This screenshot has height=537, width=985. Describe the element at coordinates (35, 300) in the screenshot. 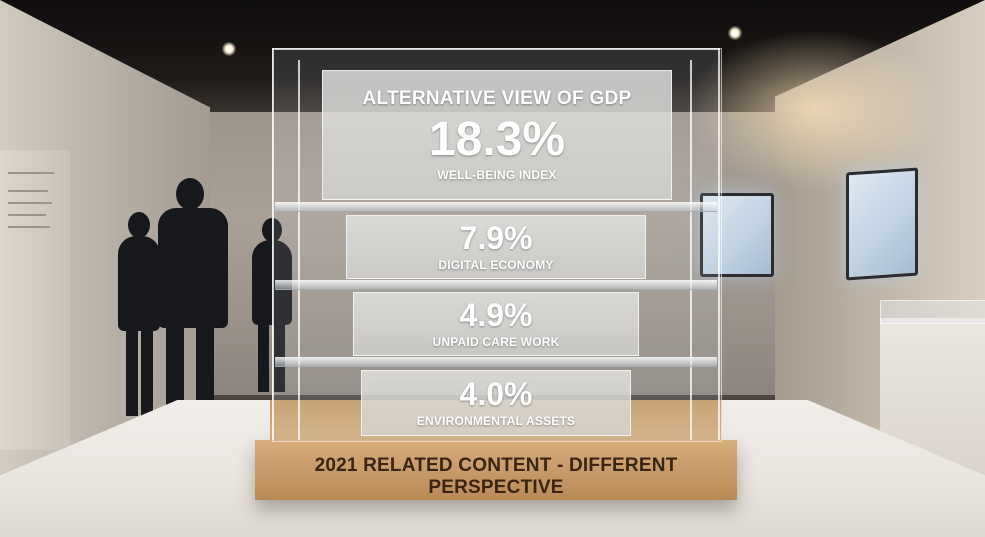

I see `wall-text-panel` at that location.